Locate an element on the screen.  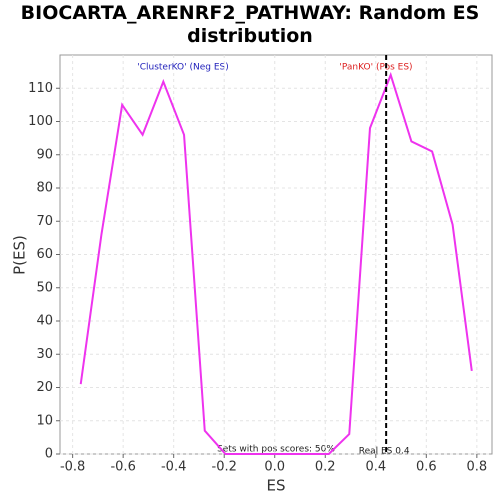
x-tick-label: 0.8 is located at coordinates (476, 467).